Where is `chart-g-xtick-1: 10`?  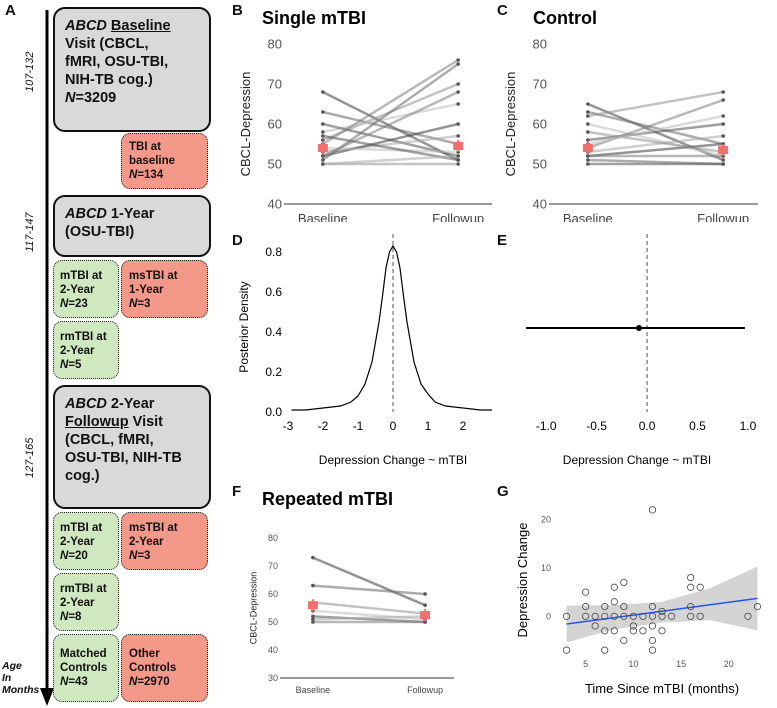
chart-g-xtick-1: 10 is located at coordinates (633, 664).